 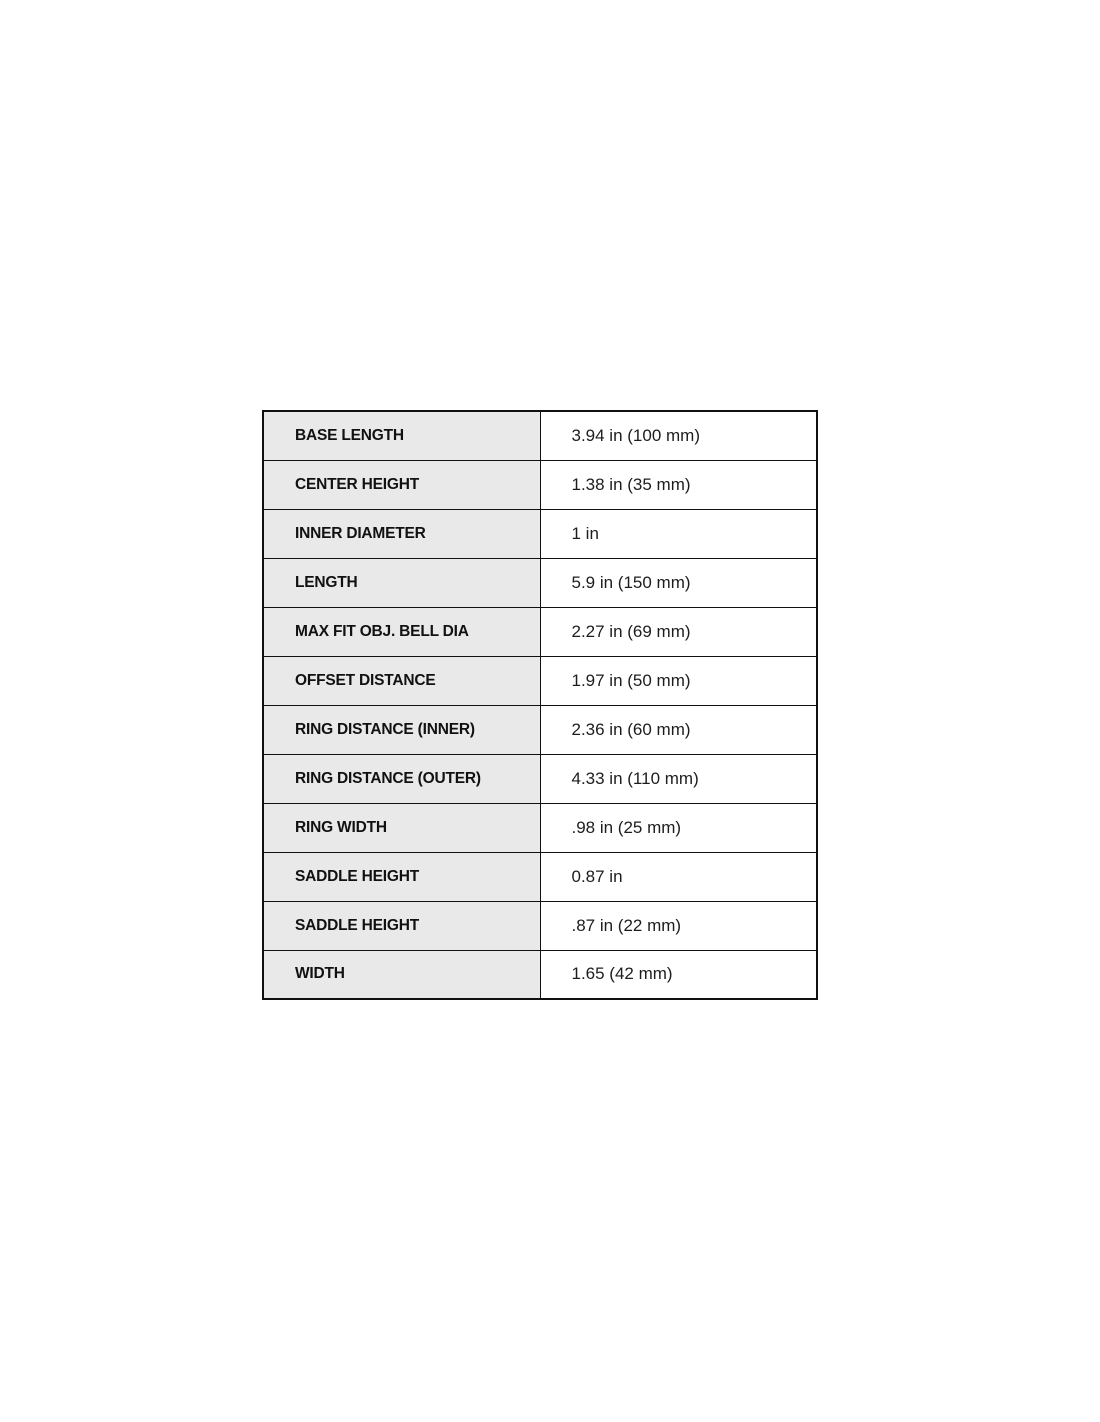 I want to click on spec-label: BASE LENGTH, so click(x=401, y=435).